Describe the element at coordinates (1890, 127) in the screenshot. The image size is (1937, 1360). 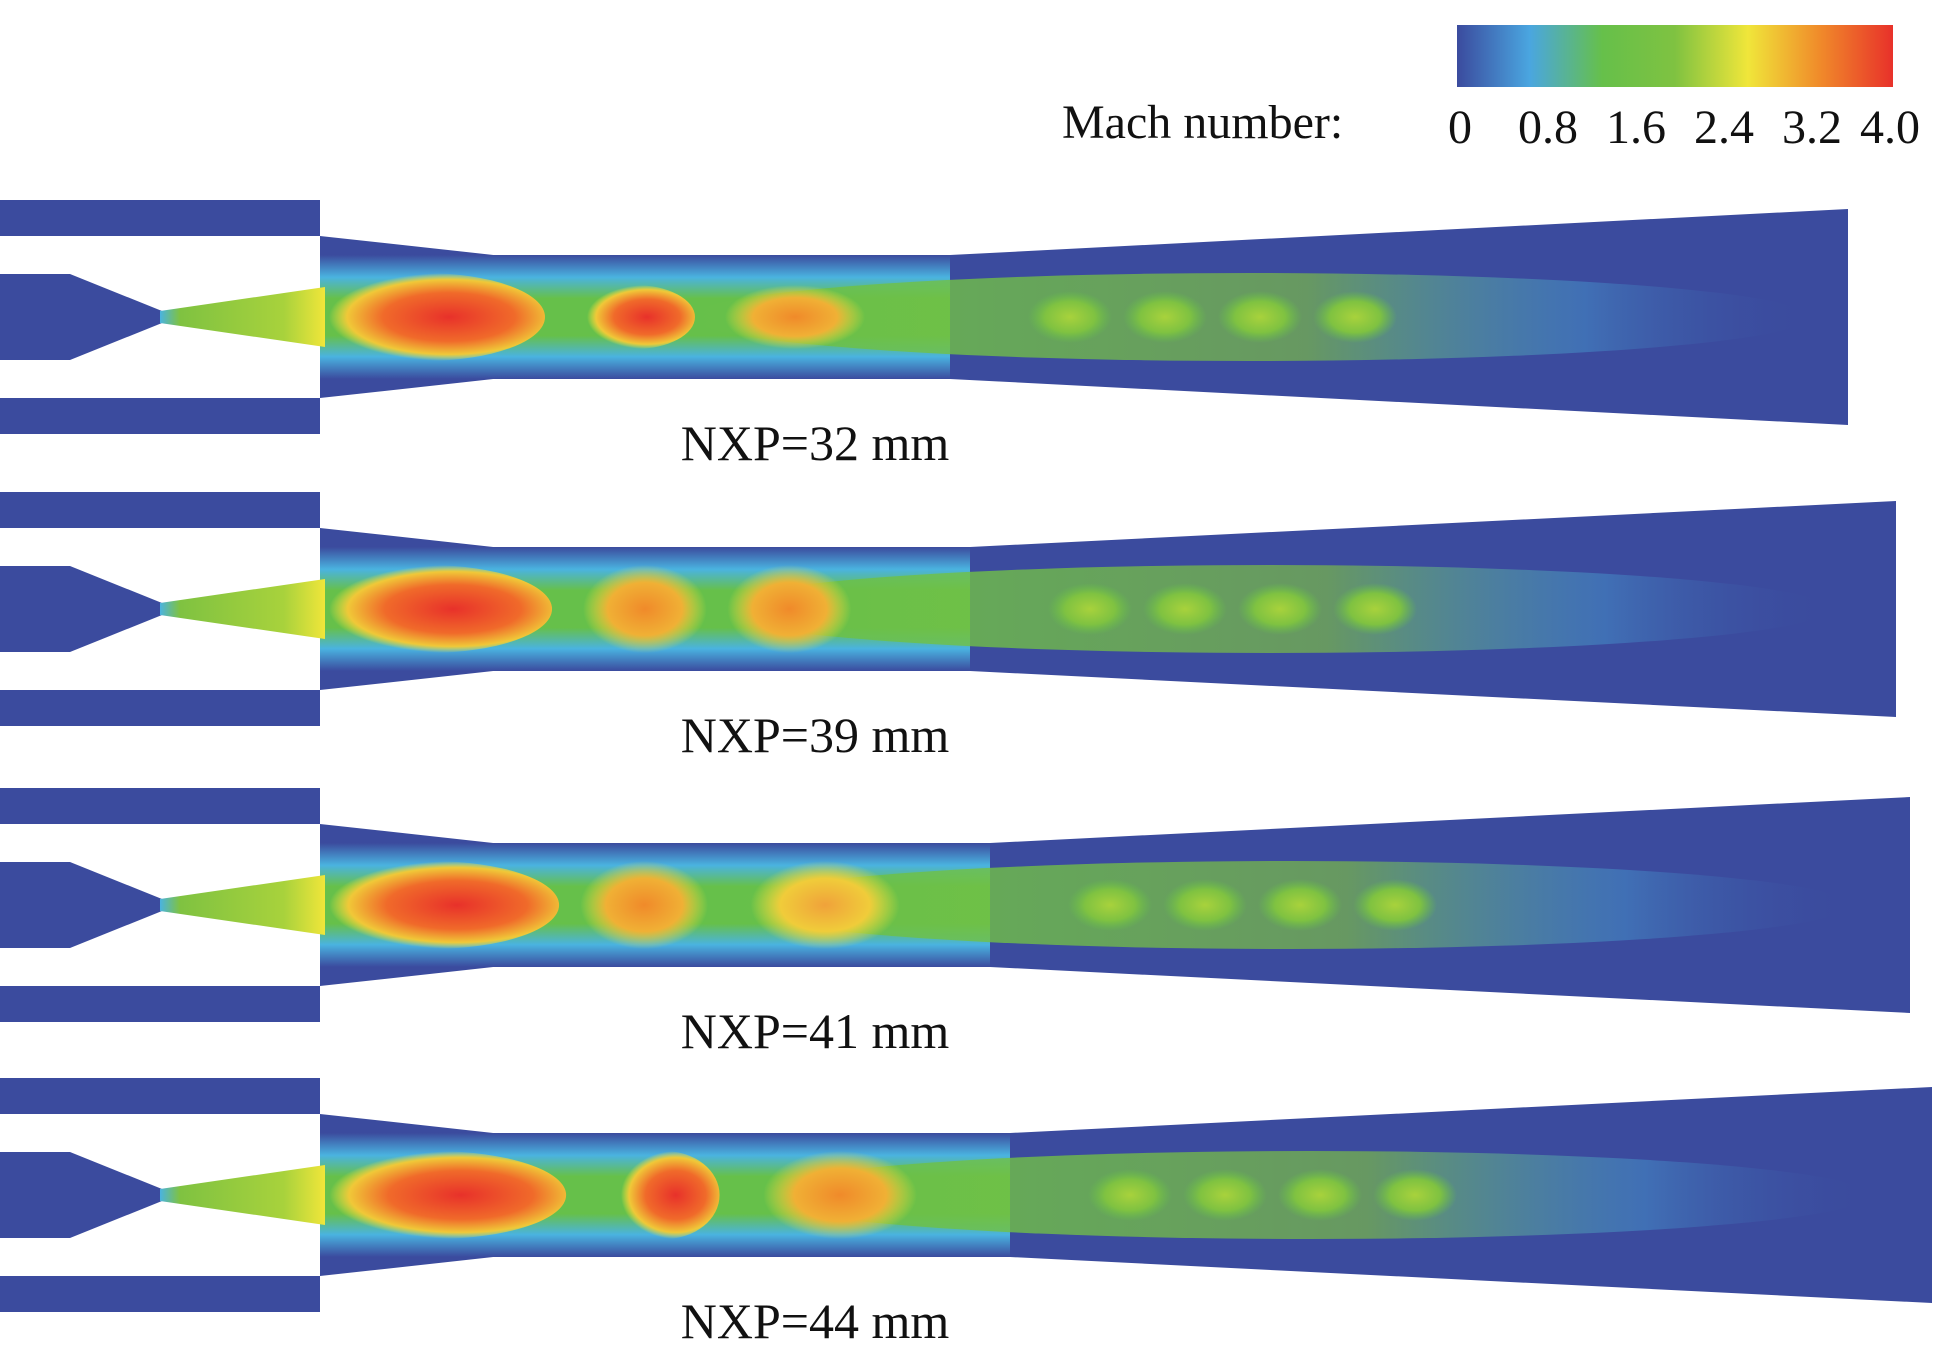
I see `colorbar-tick: 4.0` at that location.